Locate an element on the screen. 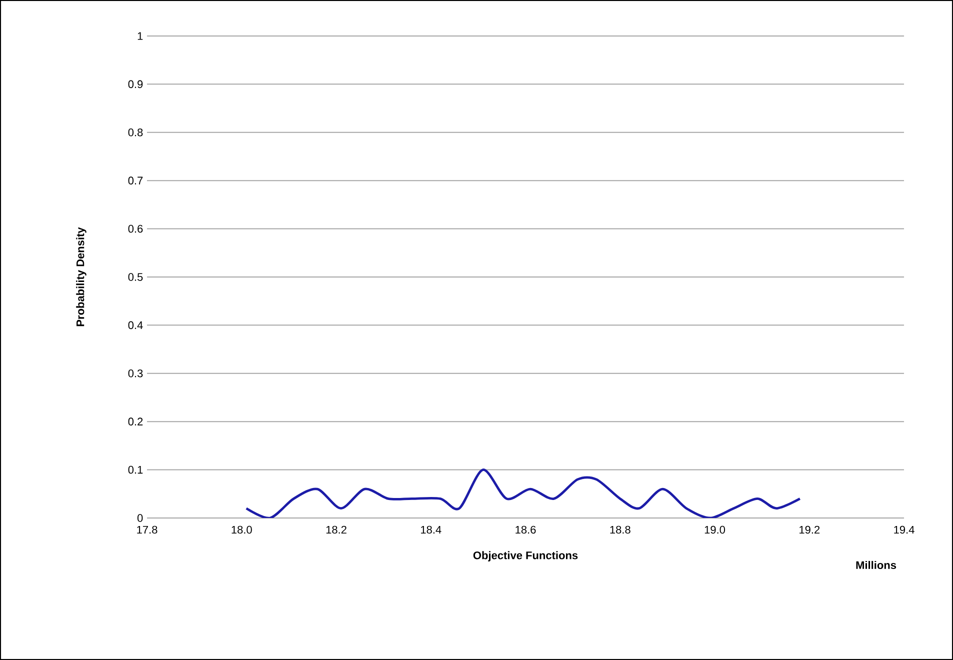  x-tick-label: 18.2 is located at coordinates (336, 530).